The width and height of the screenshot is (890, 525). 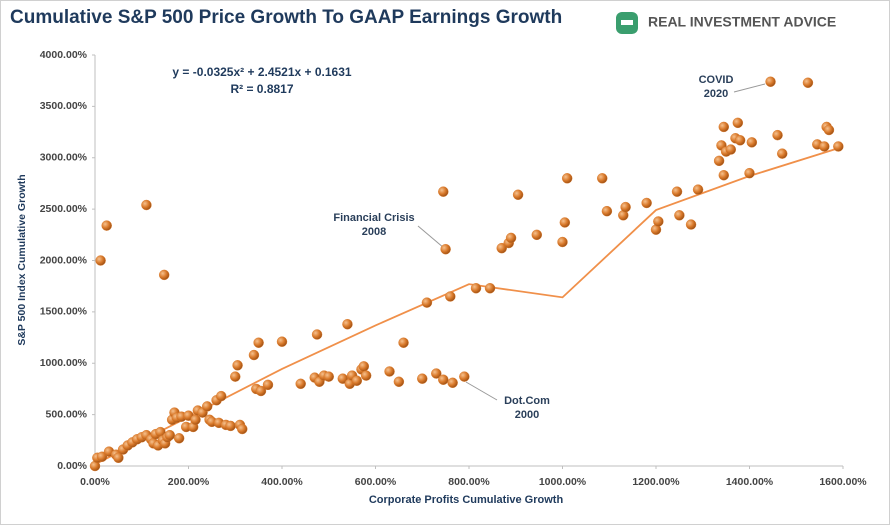 I want to click on y-tick-label: 1500.00%, so click(x=64, y=312).